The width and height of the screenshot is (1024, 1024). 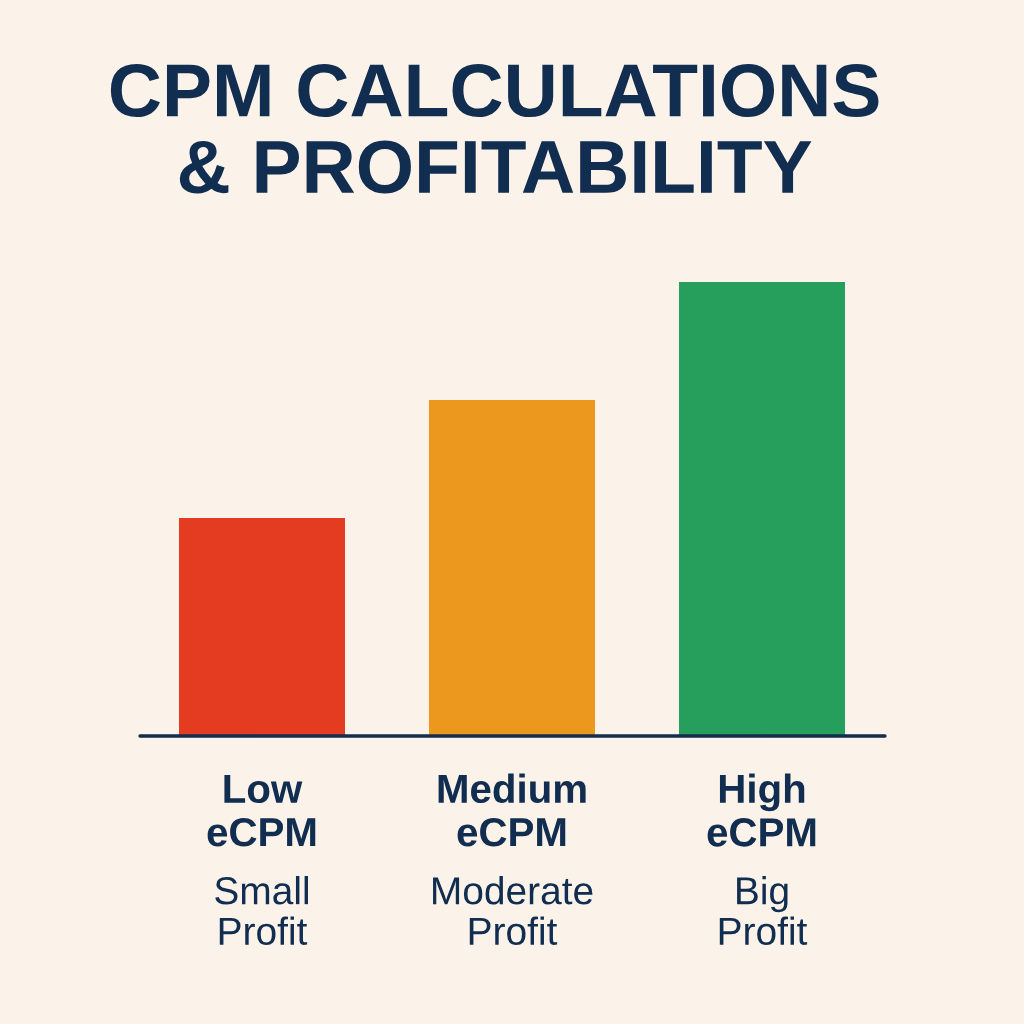 What do you see at coordinates (261, 810) in the screenshot?
I see `x-tick-label: Low eCPM` at bounding box center [261, 810].